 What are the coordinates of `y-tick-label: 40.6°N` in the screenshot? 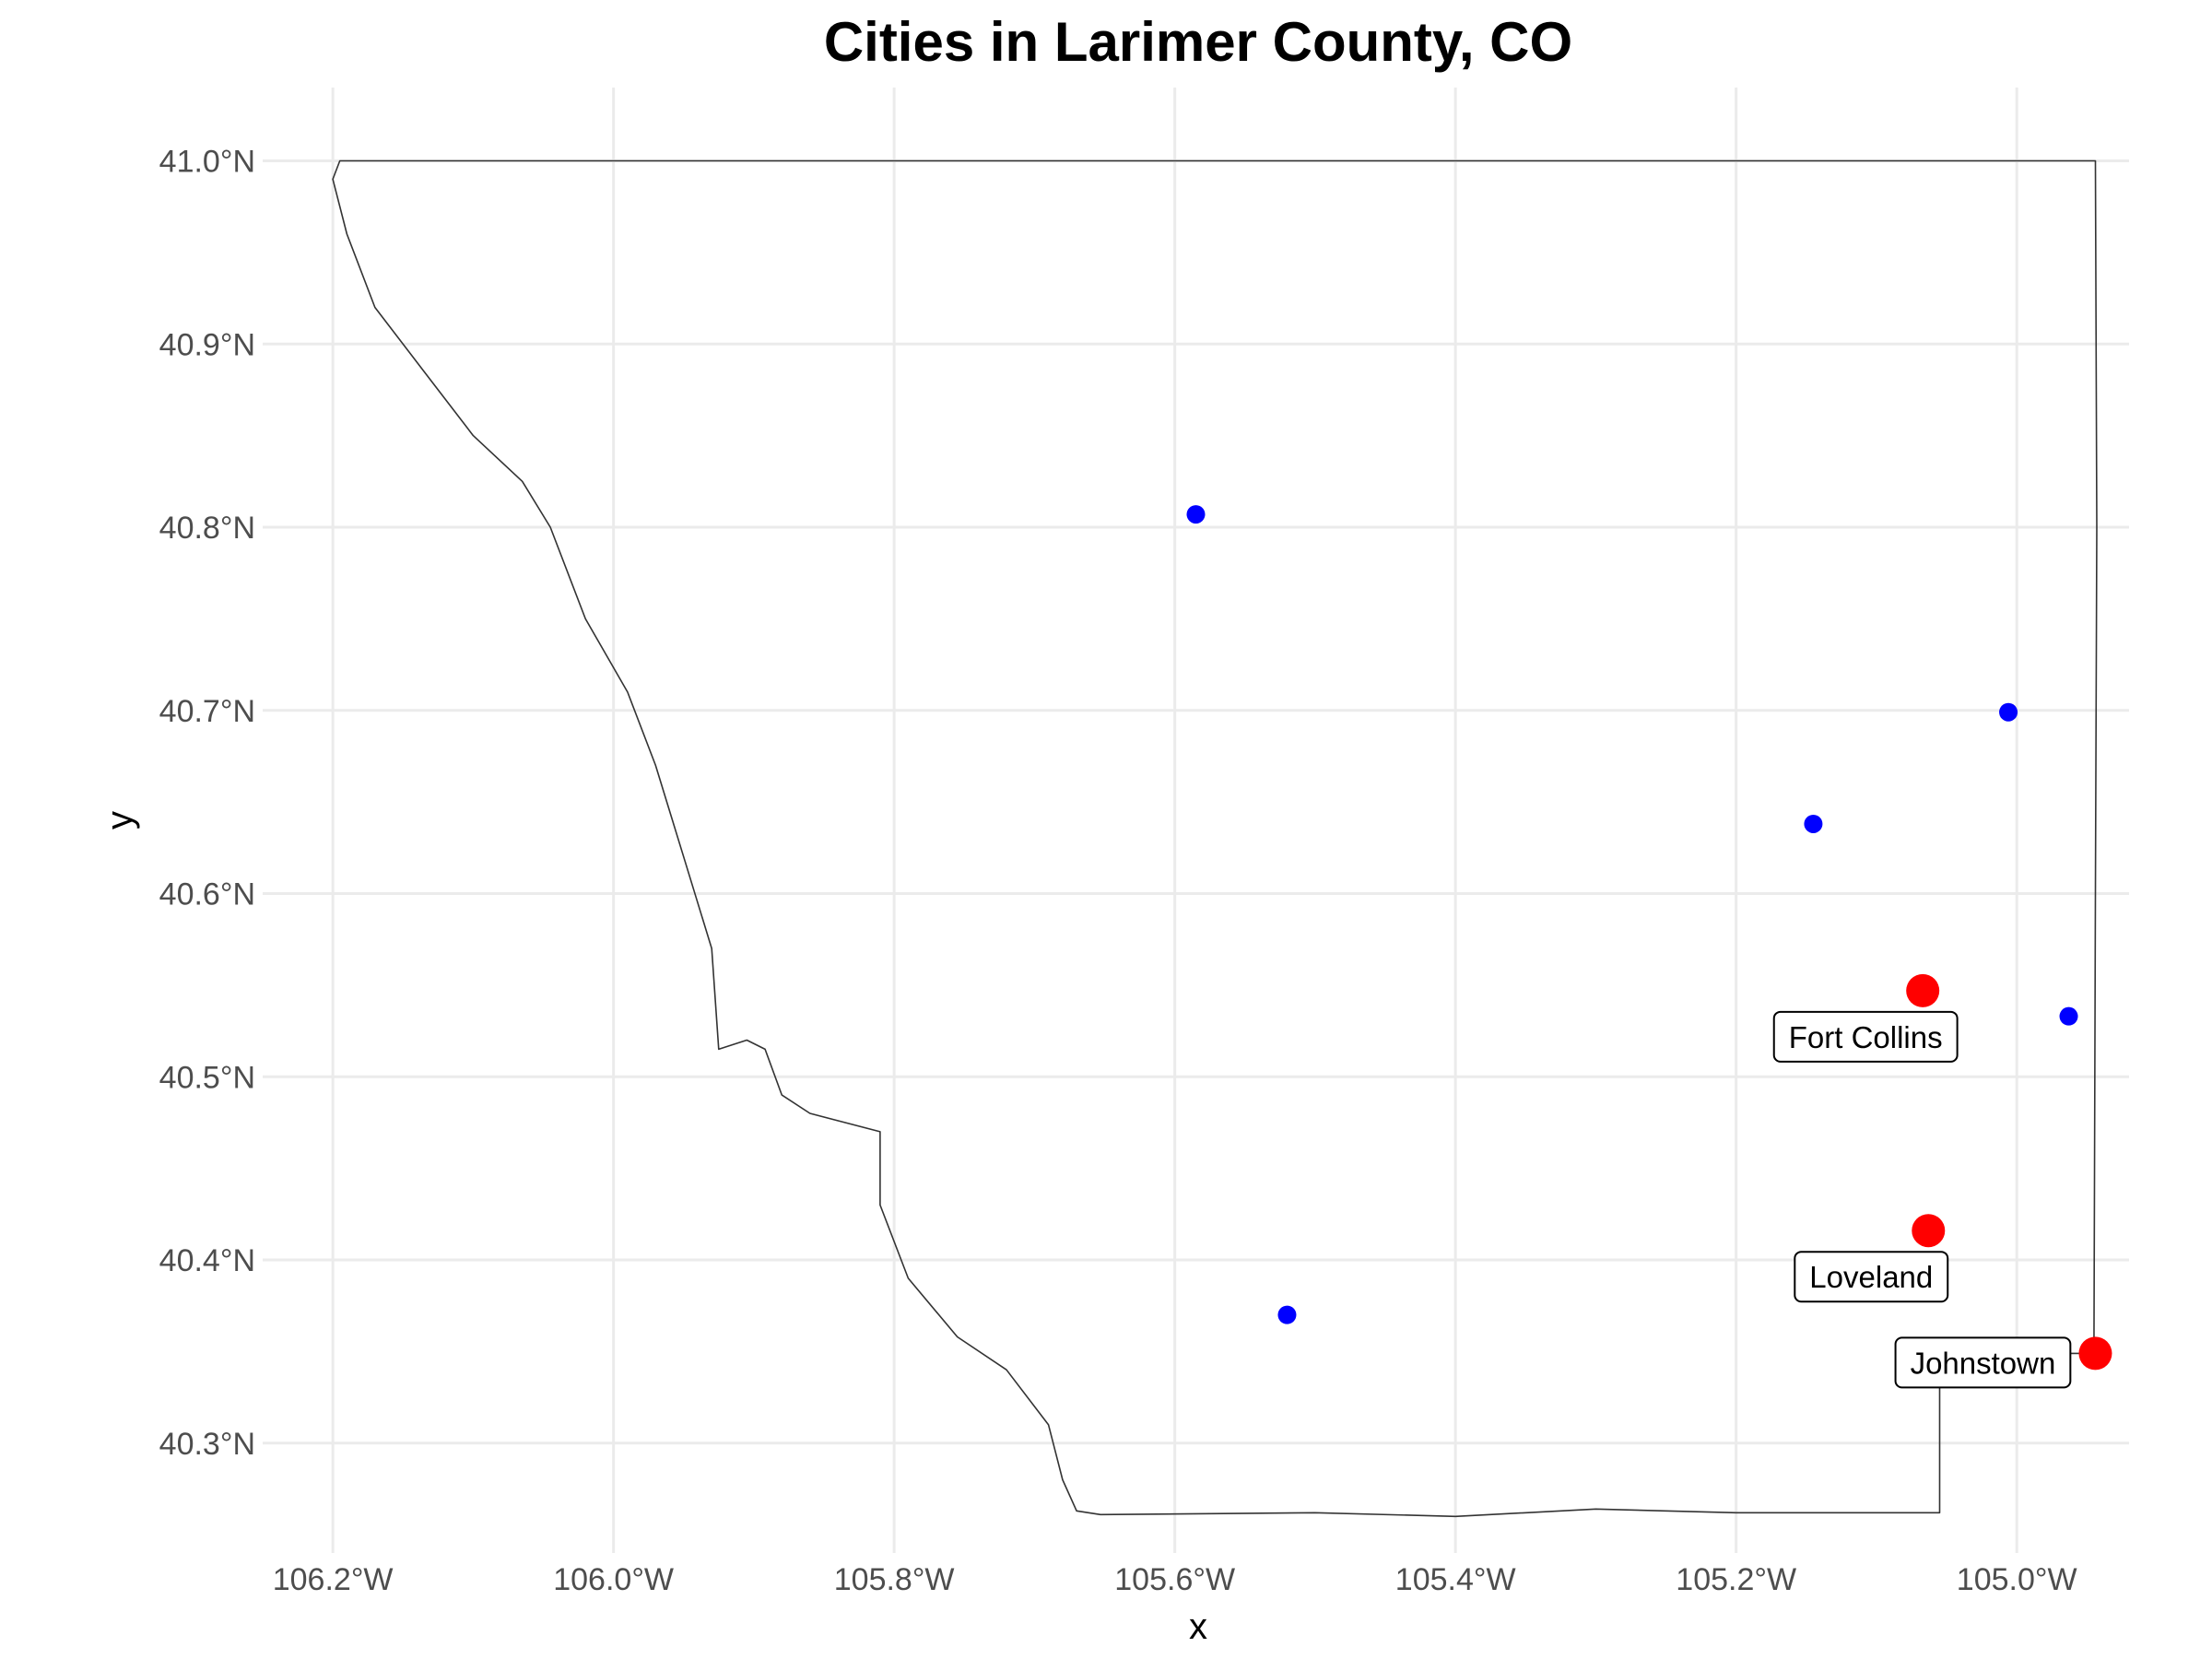 It's located at (207, 894).